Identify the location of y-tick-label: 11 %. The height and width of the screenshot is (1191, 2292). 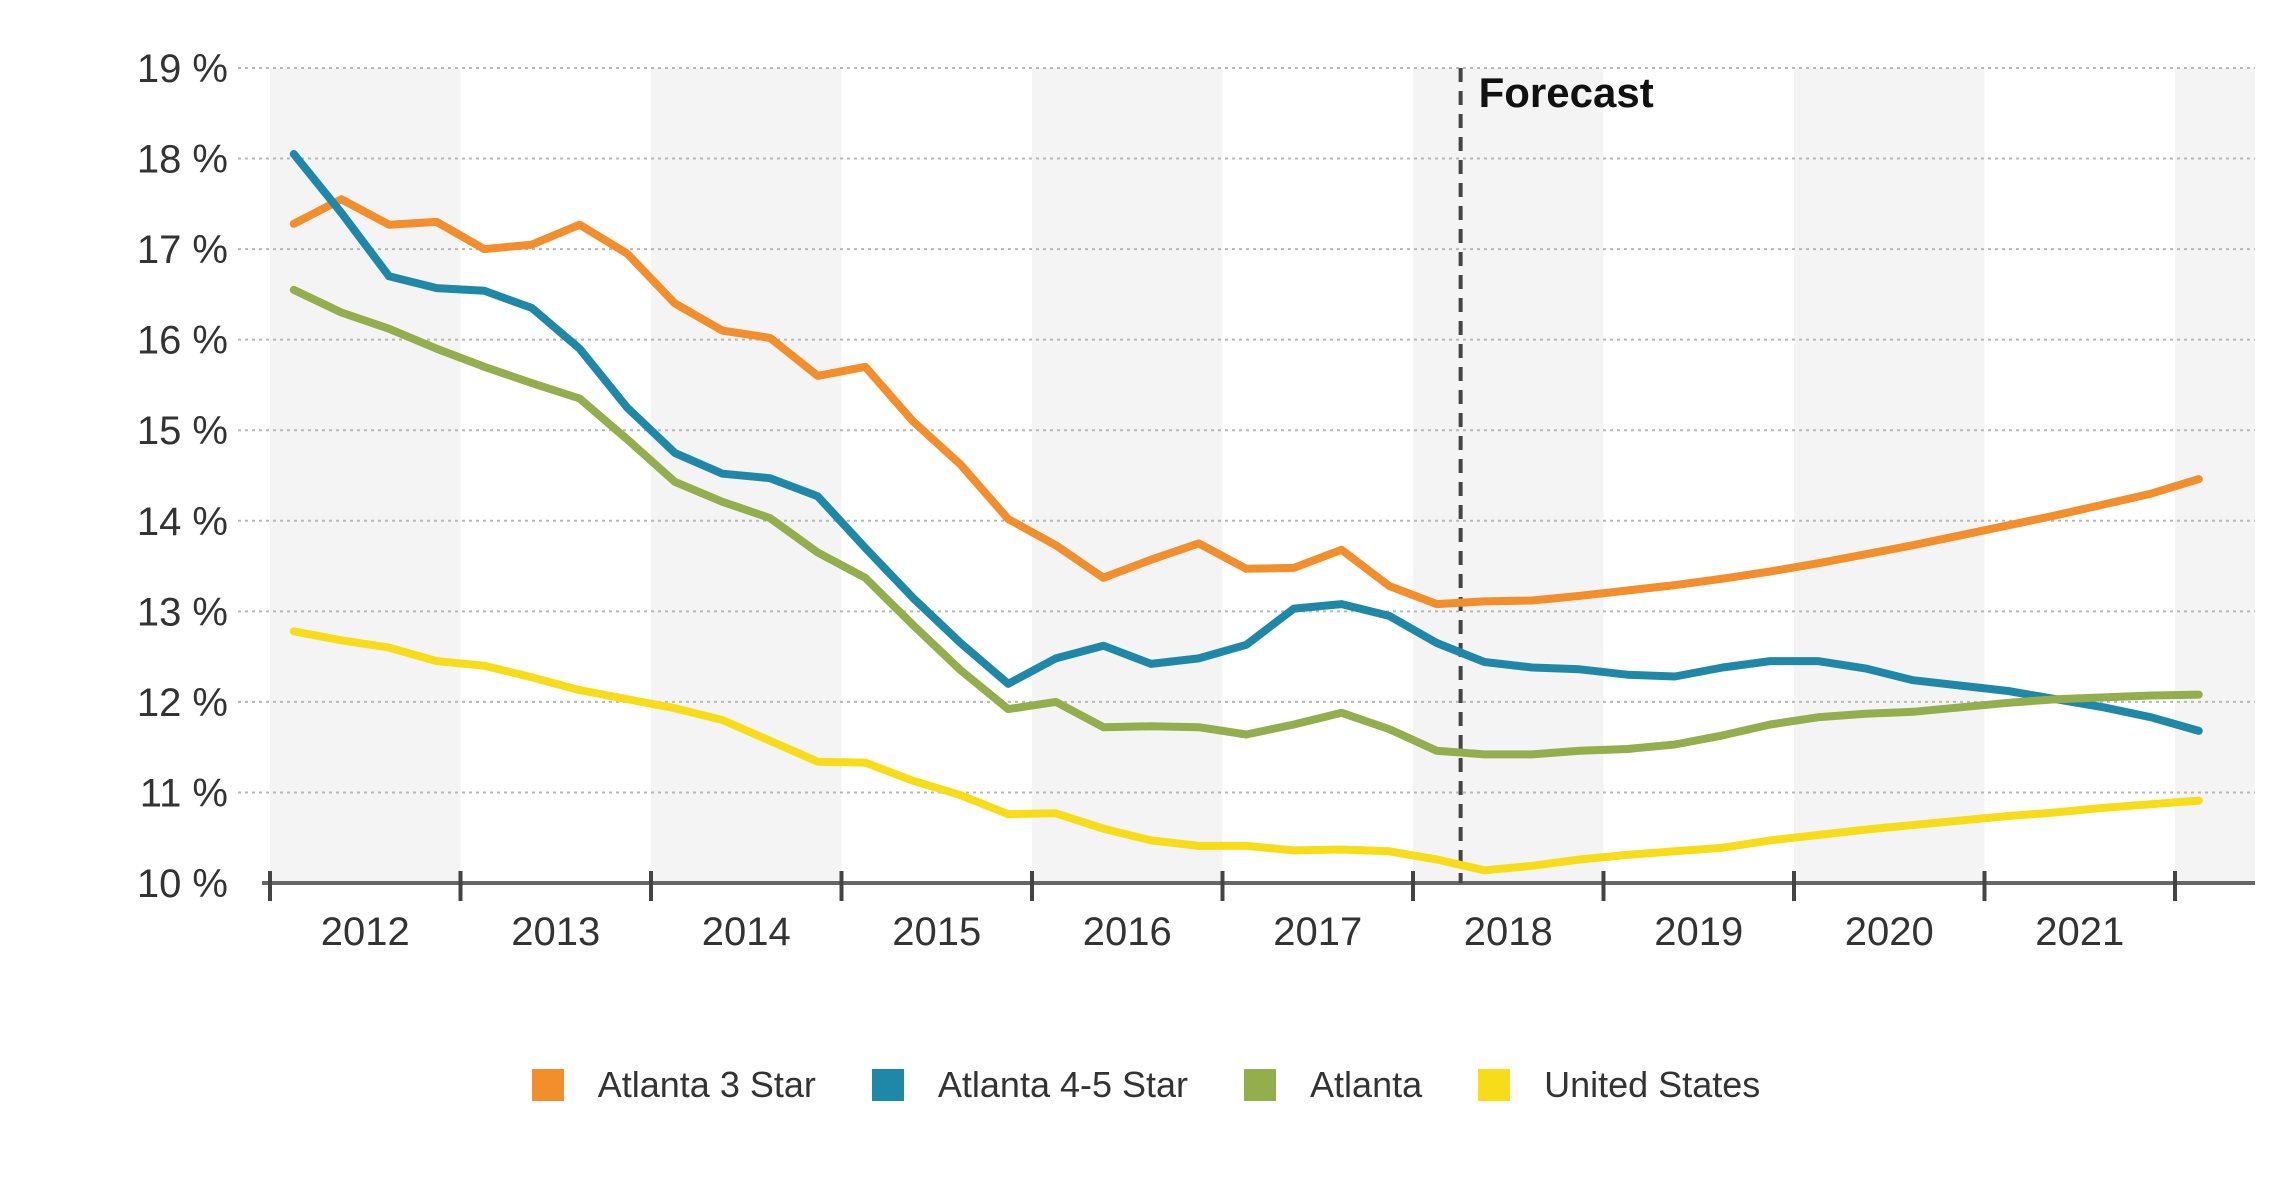
(184, 793).